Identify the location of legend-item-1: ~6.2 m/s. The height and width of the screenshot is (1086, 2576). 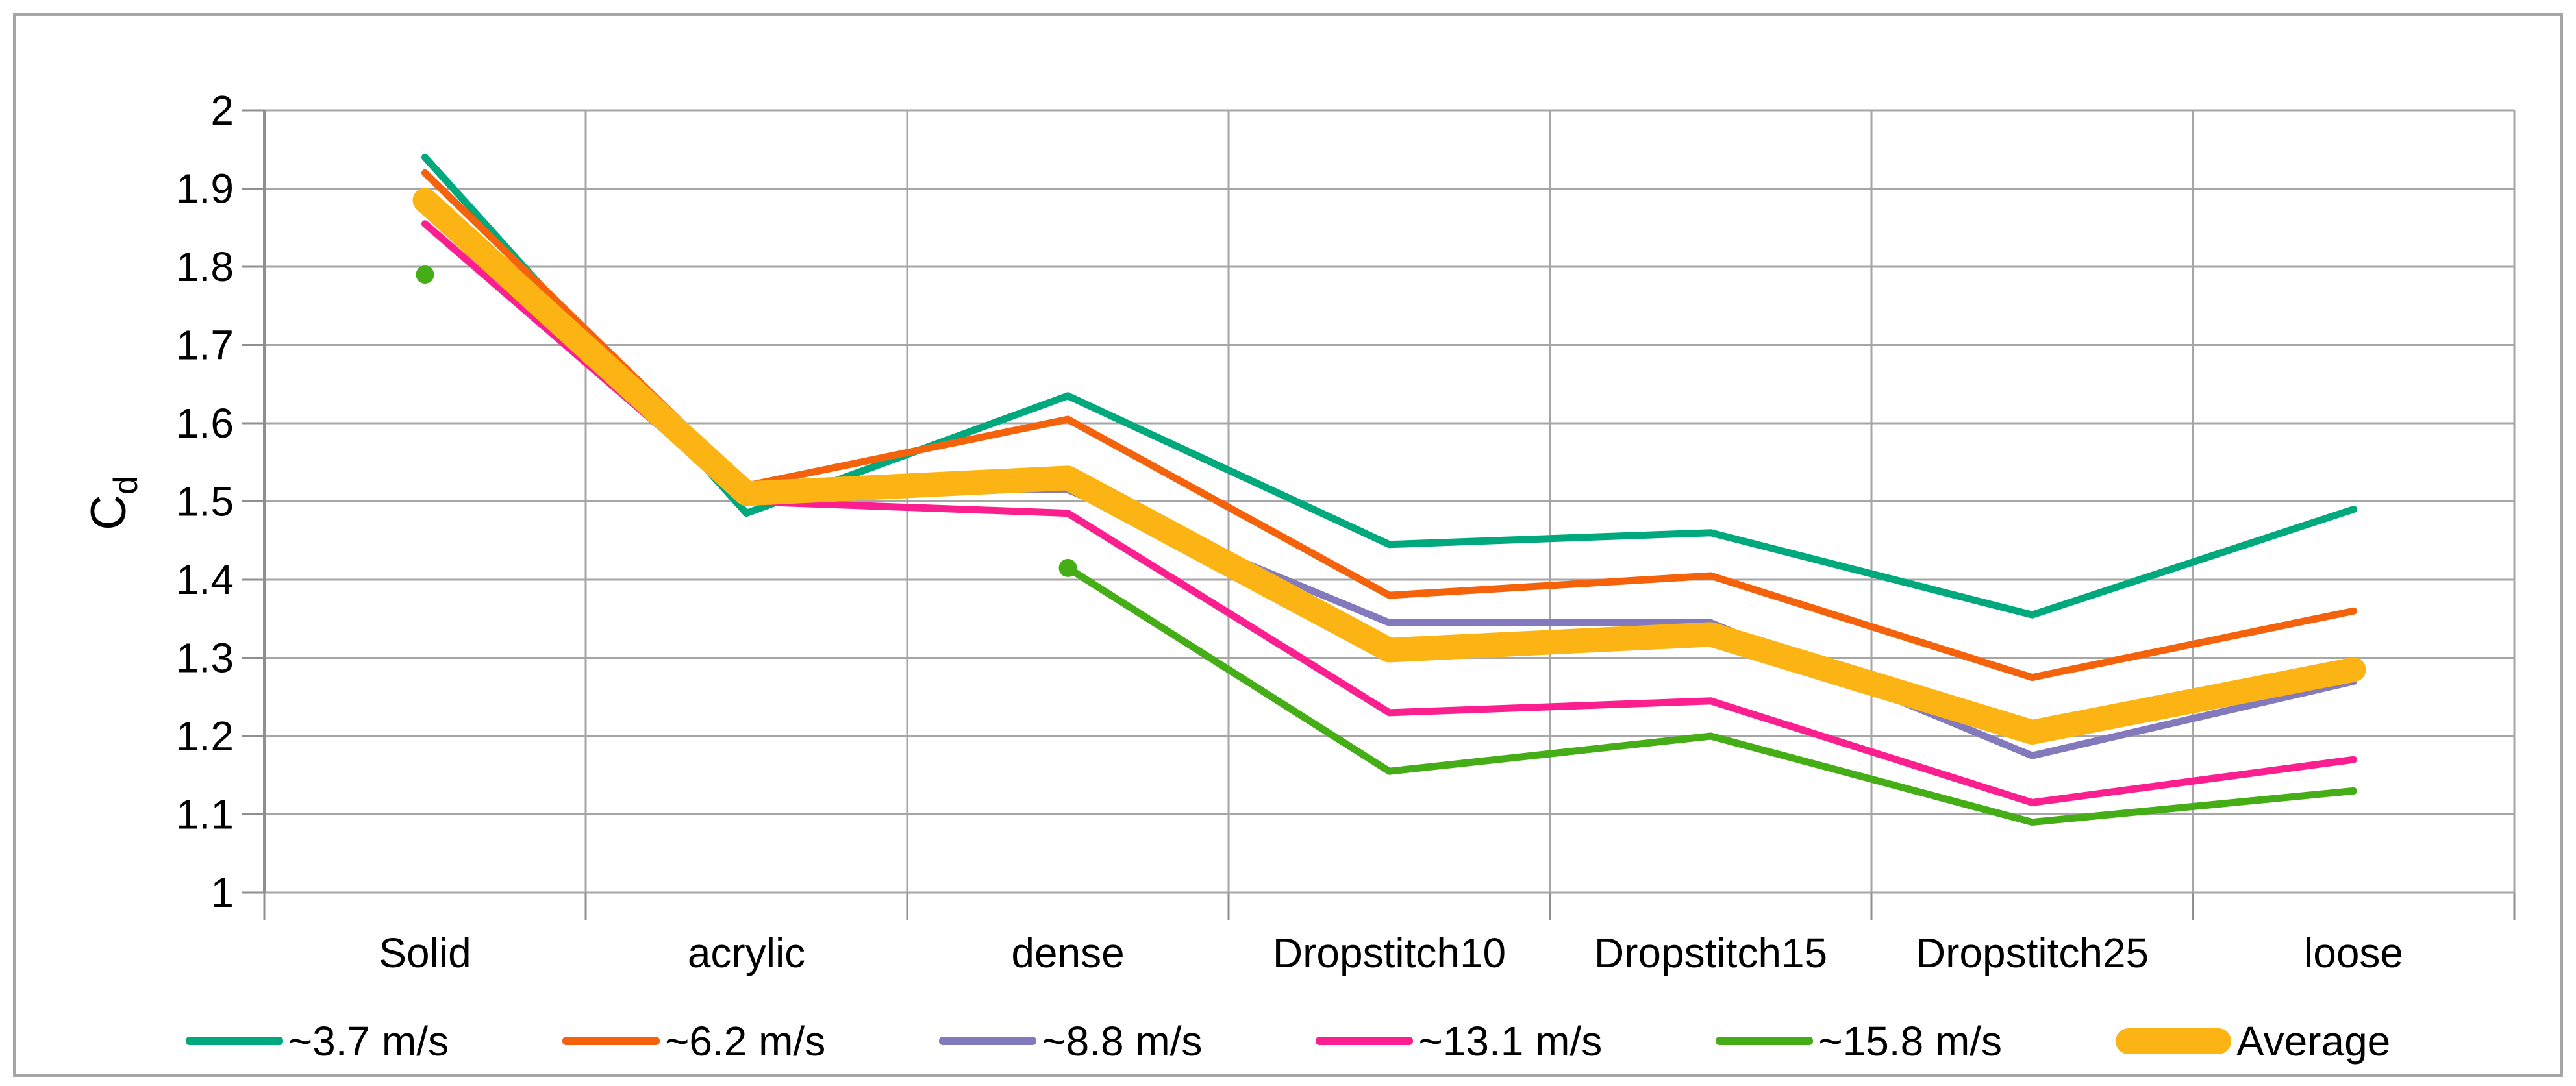
(693, 1041).